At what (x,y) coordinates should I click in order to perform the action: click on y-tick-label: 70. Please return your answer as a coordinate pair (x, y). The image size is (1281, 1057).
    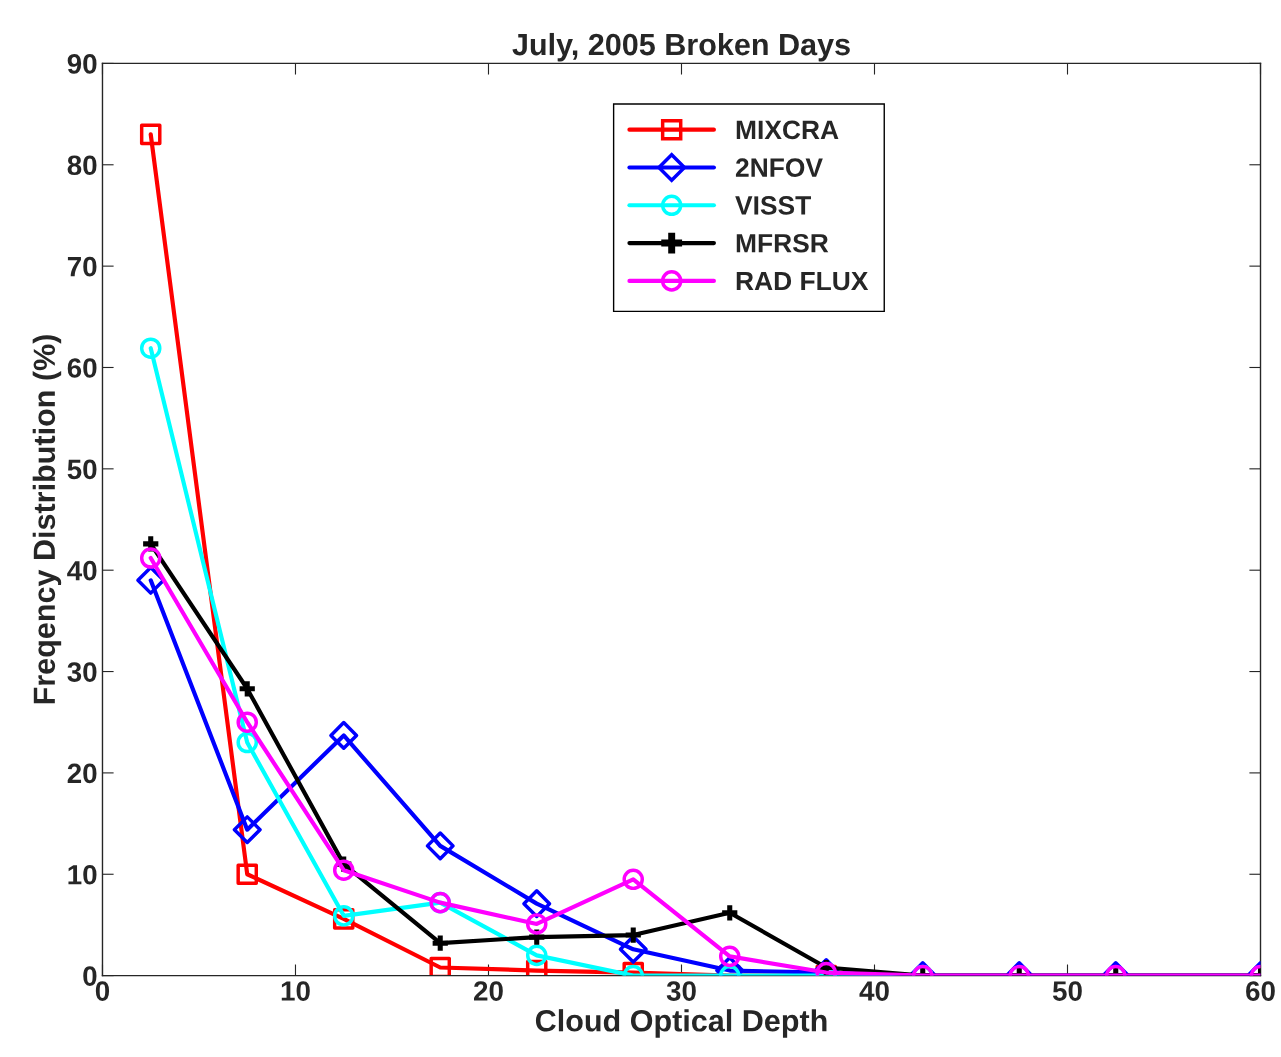
    Looking at the image, I should click on (82, 266).